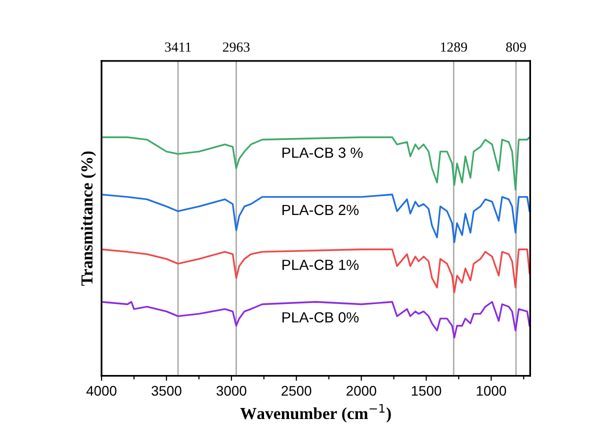 Image resolution: width=608 pixels, height=432 pixels. What do you see at coordinates (88, 218) in the screenshot?
I see `y-axis-title: Transmittance (%)` at bounding box center [88, 218].